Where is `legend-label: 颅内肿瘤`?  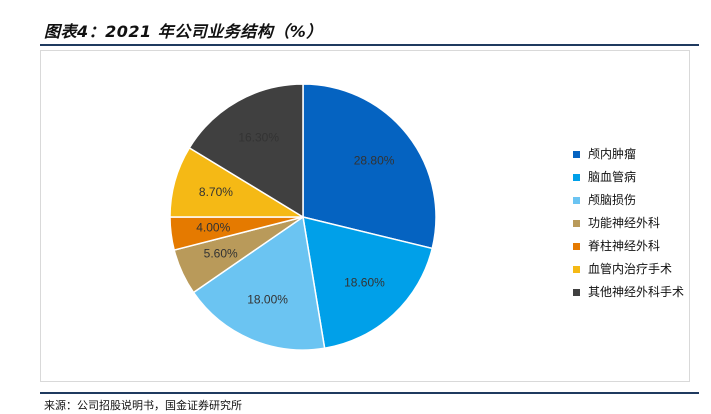
legend-label: 颅内肿瘤 is located at coordinates (612, 154).